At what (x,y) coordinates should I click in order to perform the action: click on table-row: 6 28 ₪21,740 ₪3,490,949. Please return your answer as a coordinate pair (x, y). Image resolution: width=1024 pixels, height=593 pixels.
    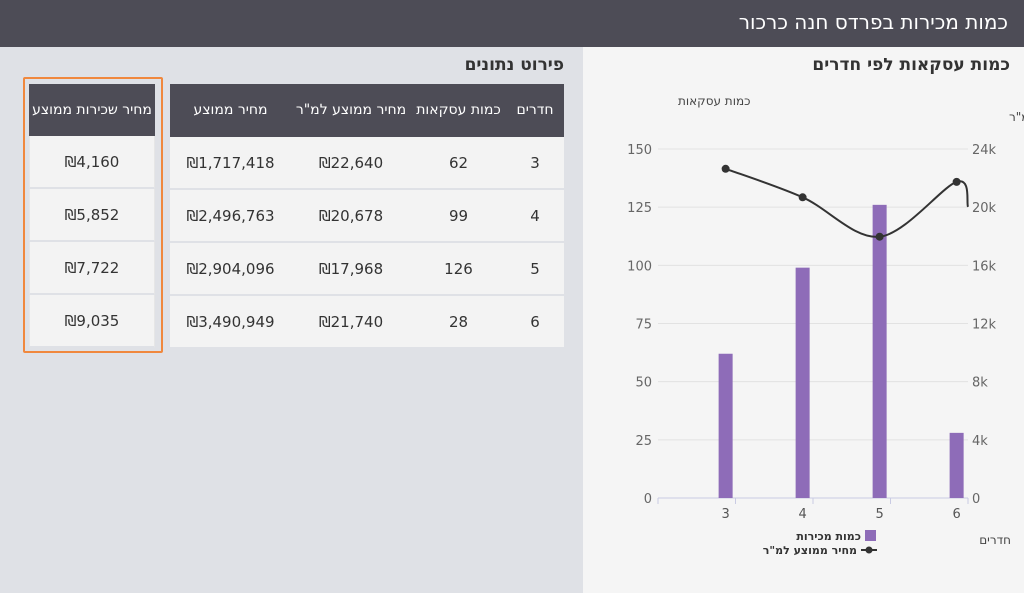
    Looking at the image, I should click on (367, 322).